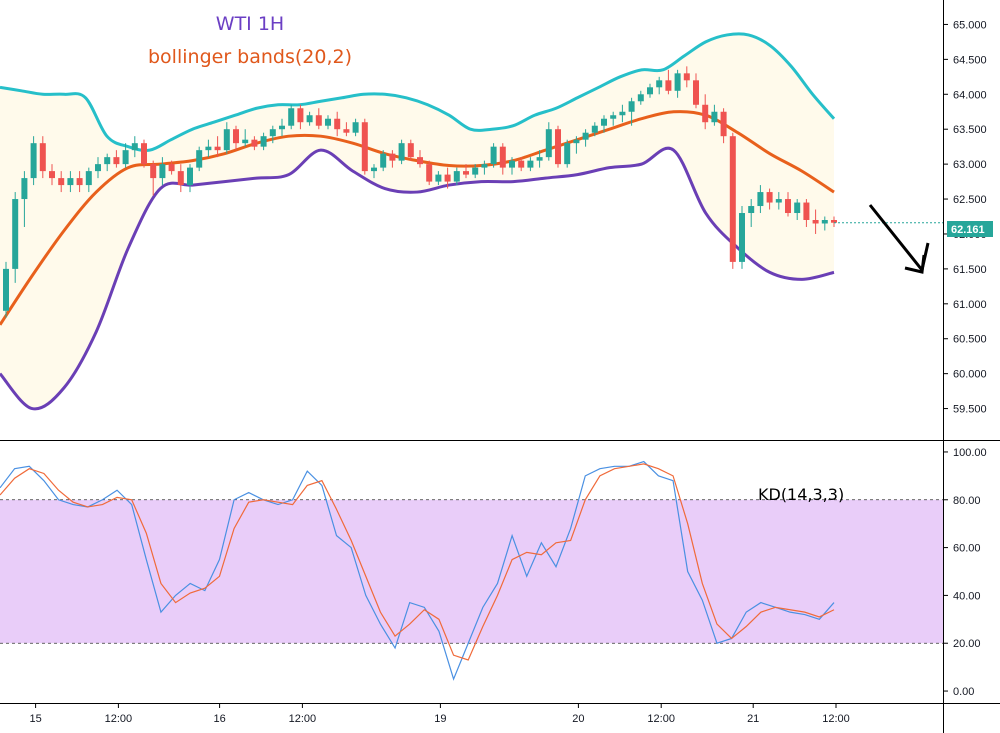 This screenshot has height=733, width=1000. I want to click on time-tick-label: 19, so click(440, 719).